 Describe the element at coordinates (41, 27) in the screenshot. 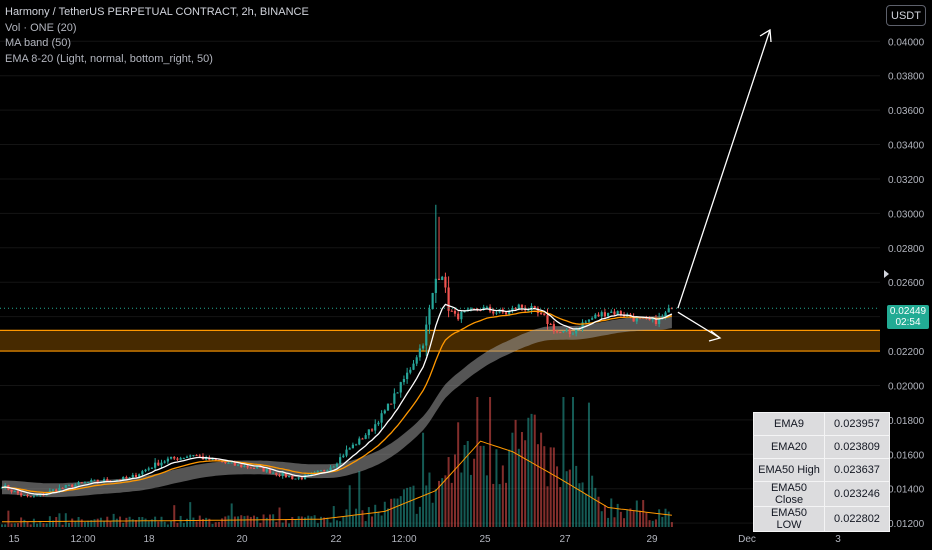

I see `indicator-volume: Vol · ONE (20)` at that location.